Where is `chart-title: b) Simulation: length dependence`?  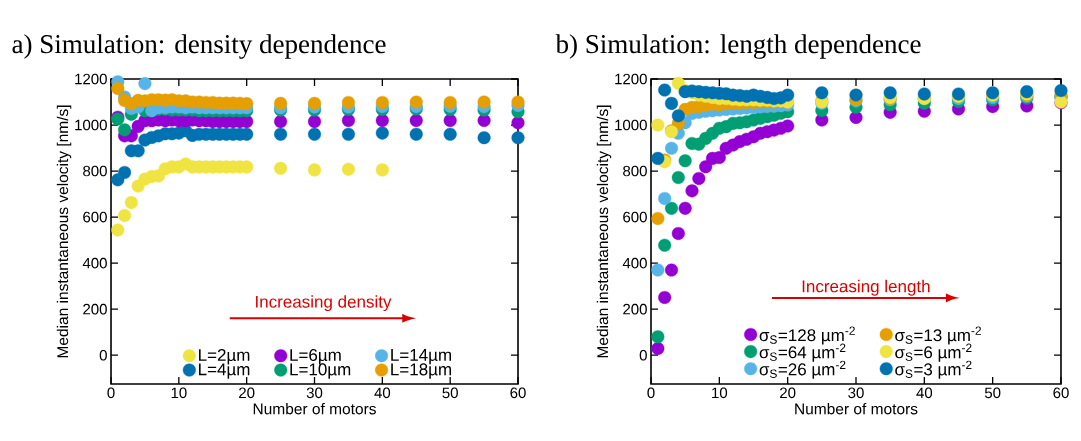 chart-title: b) Simulation: length dependence is located at coordinates (738, 46).